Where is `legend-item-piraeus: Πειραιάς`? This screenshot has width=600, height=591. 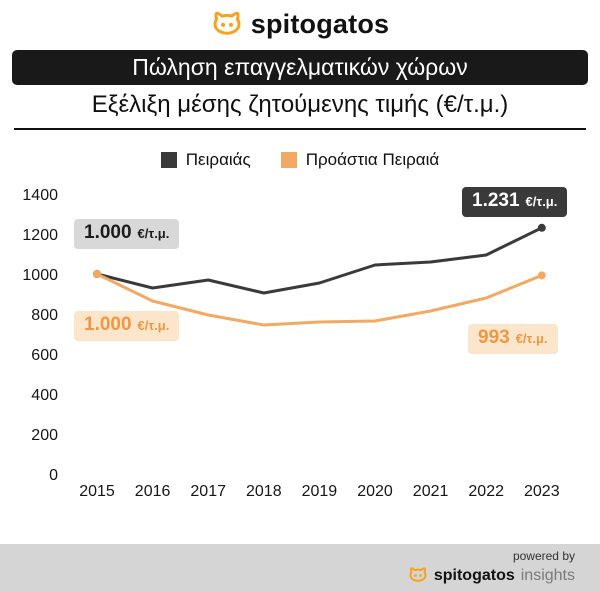 legend-item-piraeus: Πειραιάς is located at coordinates (205, 160).